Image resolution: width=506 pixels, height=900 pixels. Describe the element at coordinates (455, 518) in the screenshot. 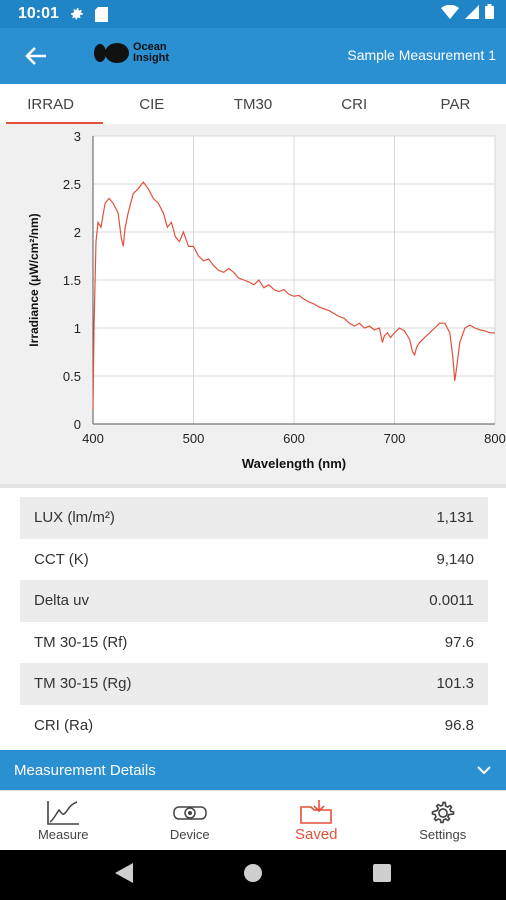

I see `metric-value: 1,131` at that location.